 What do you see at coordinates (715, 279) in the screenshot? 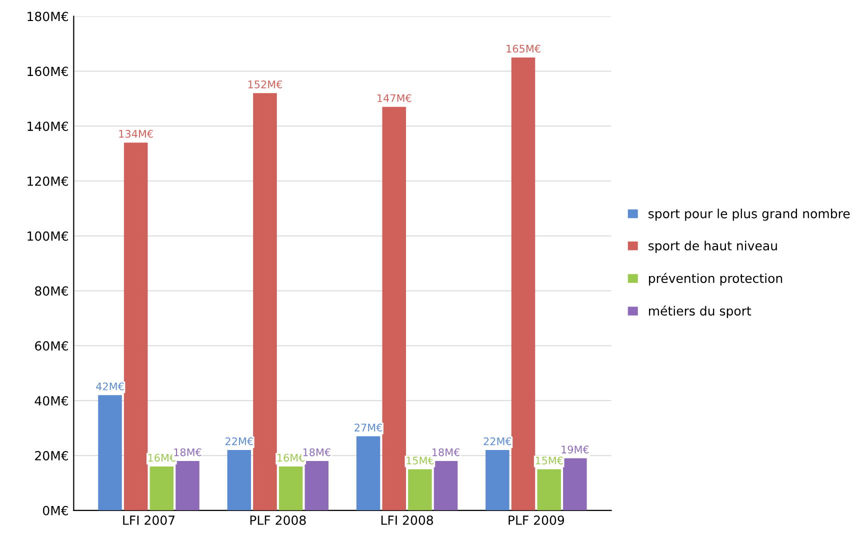
I see `legend-label: prévention protection` at bounding box center [715, 279].